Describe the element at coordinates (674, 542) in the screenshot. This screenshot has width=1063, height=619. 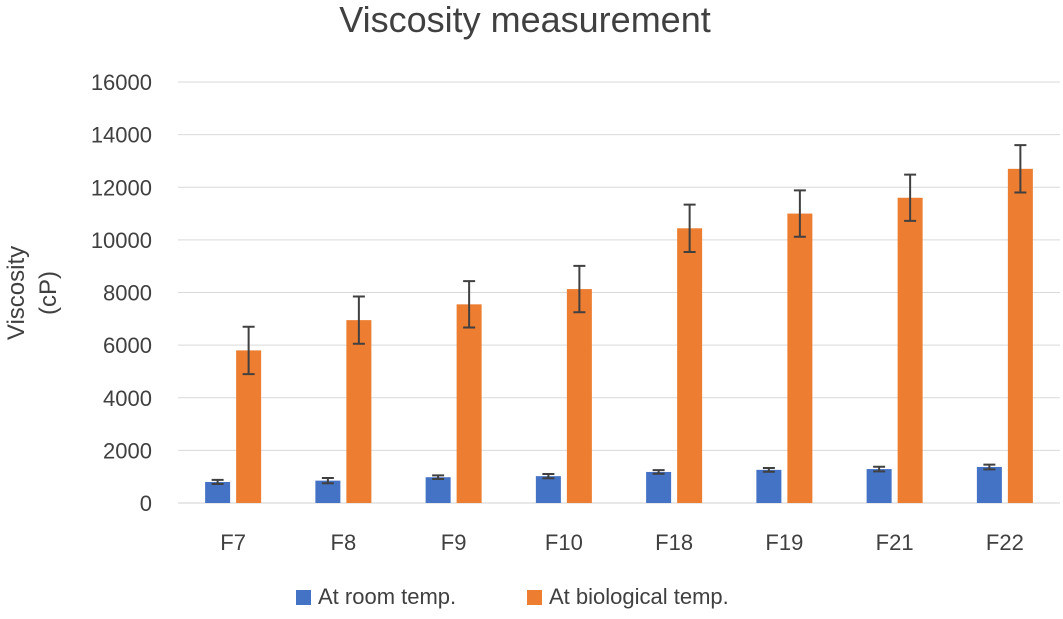
I see `x-tick-label: F18` at that location.